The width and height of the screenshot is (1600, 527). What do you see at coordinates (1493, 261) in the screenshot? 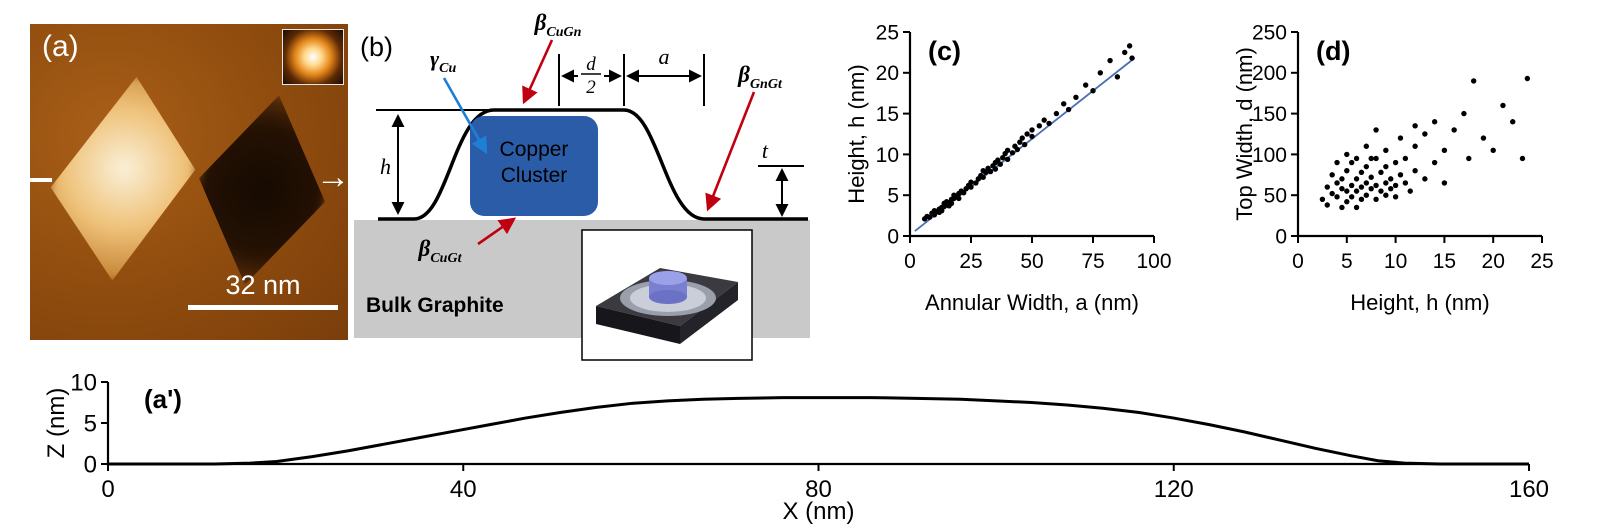
I see `x-tick-label: 20` at bounding box center [1493, 261].